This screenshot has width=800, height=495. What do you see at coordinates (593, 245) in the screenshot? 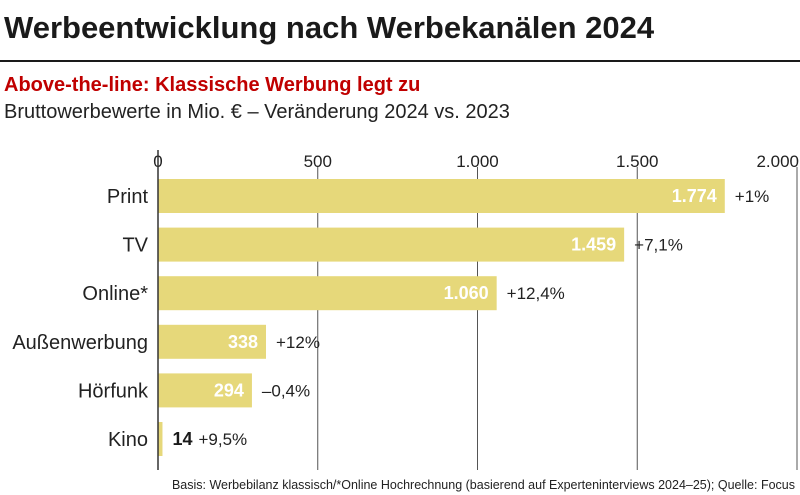
I see `value-label: 1.459` at bounding box center [593, 245].